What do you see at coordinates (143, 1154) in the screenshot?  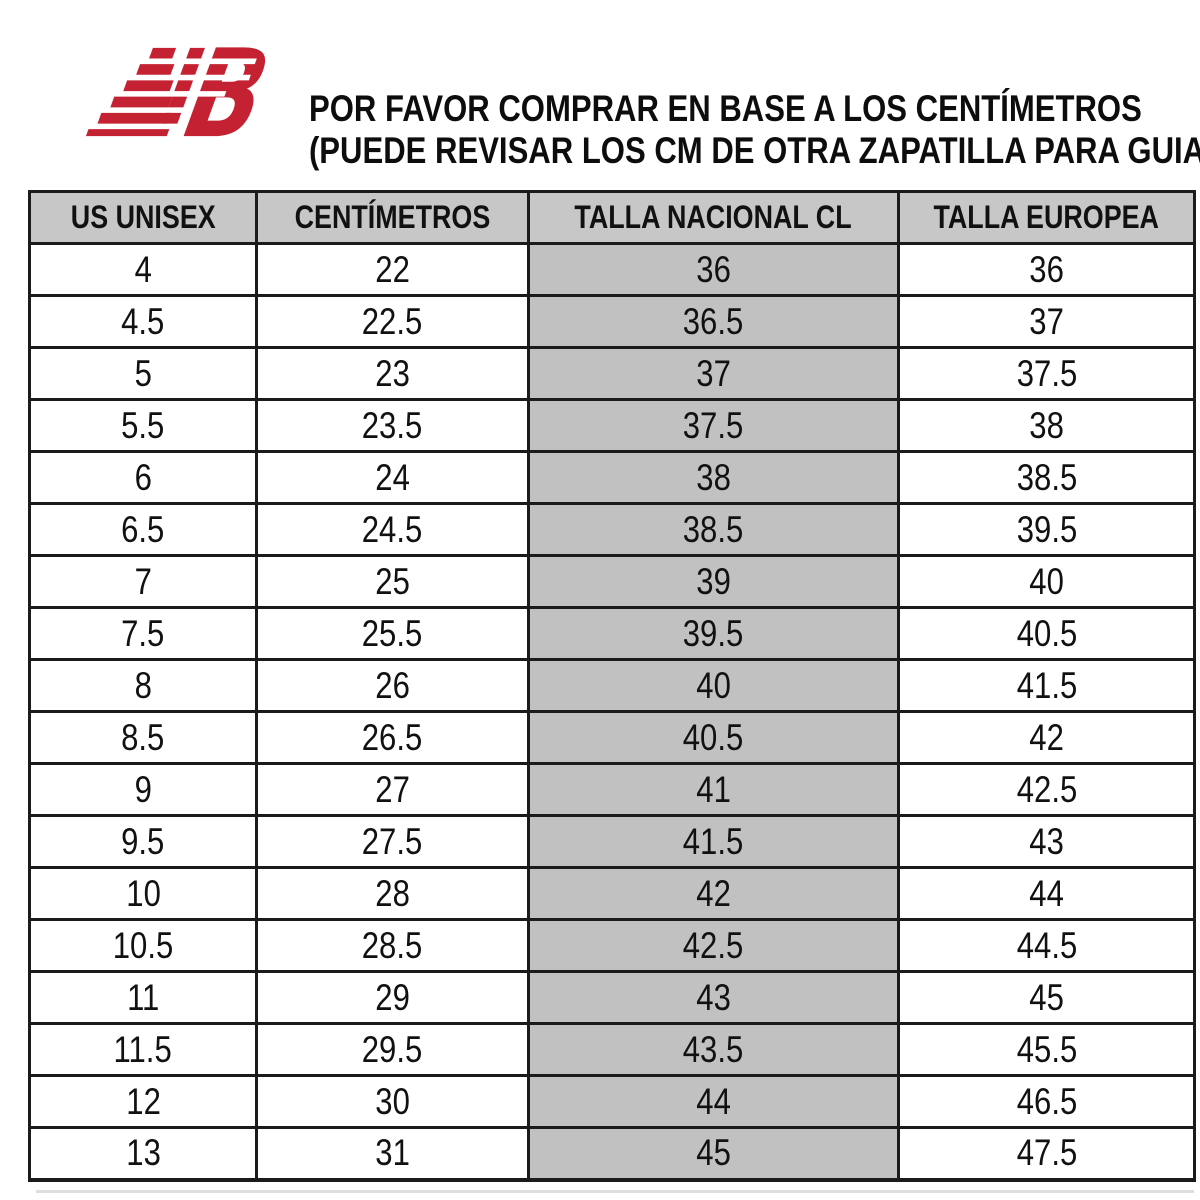 I see `table-cell: 13` at bounding box center [143, 1154].